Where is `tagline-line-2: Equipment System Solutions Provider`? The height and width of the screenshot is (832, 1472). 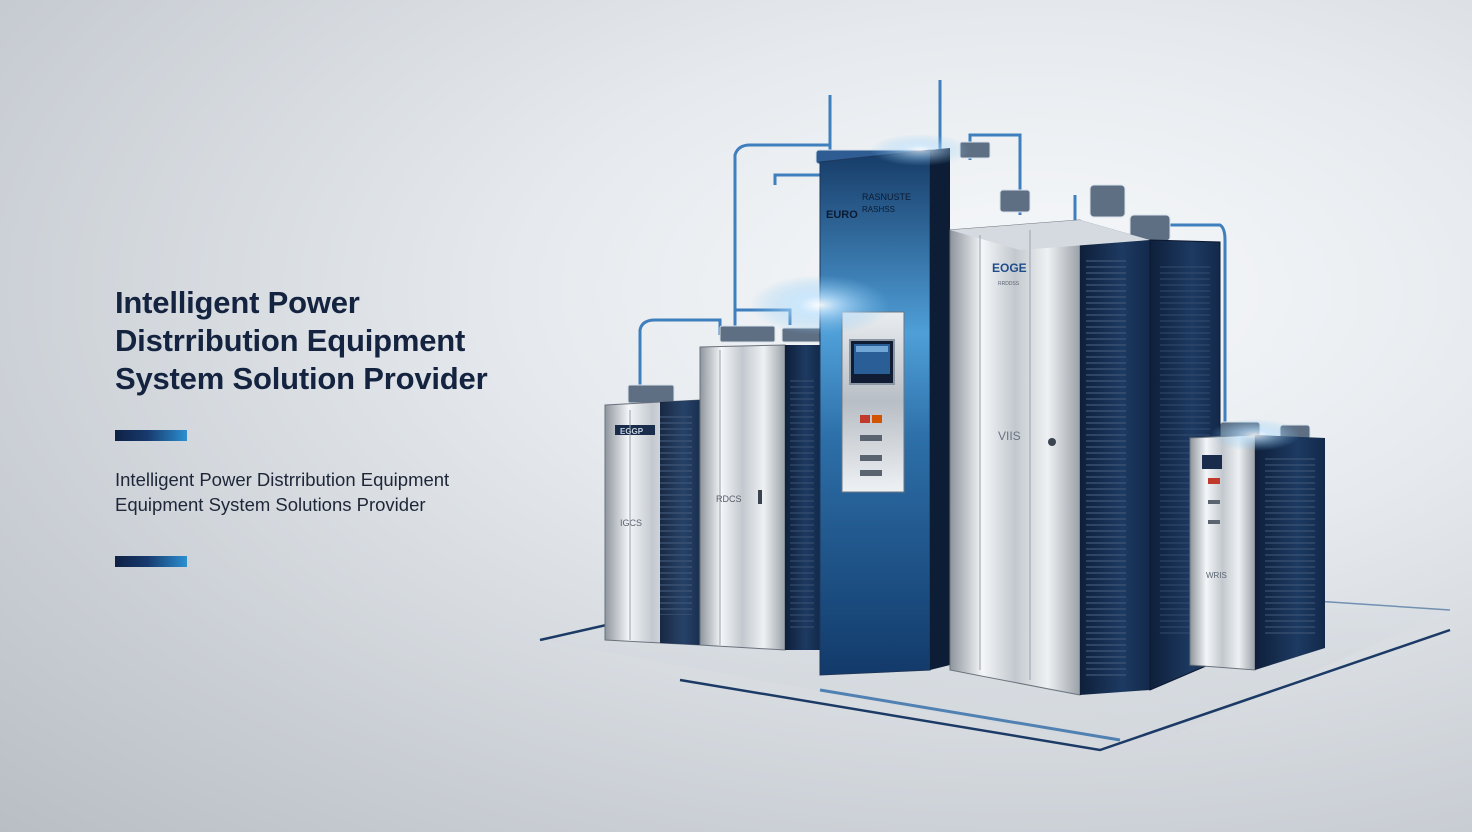 tagline-line-2: Equipment System Solutions Provider is located at coordinates (270, 504).